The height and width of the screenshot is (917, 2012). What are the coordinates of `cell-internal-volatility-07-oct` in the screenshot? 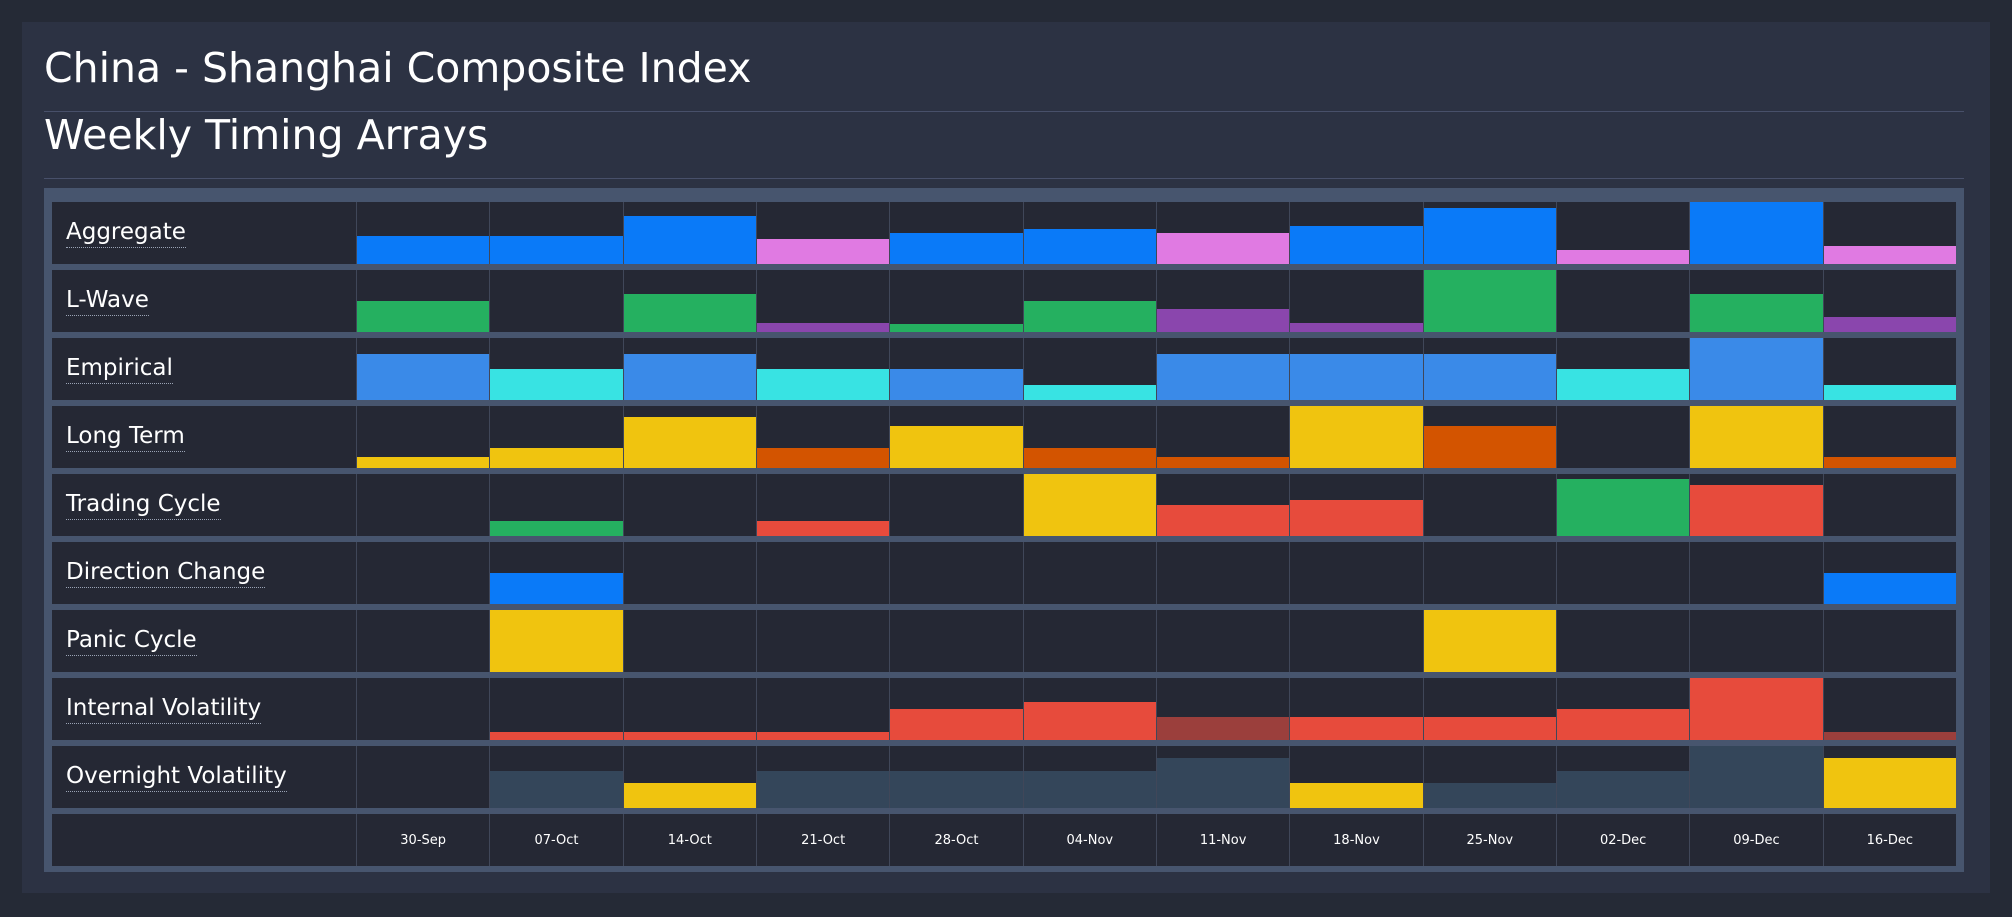 It's located at (556, 709).